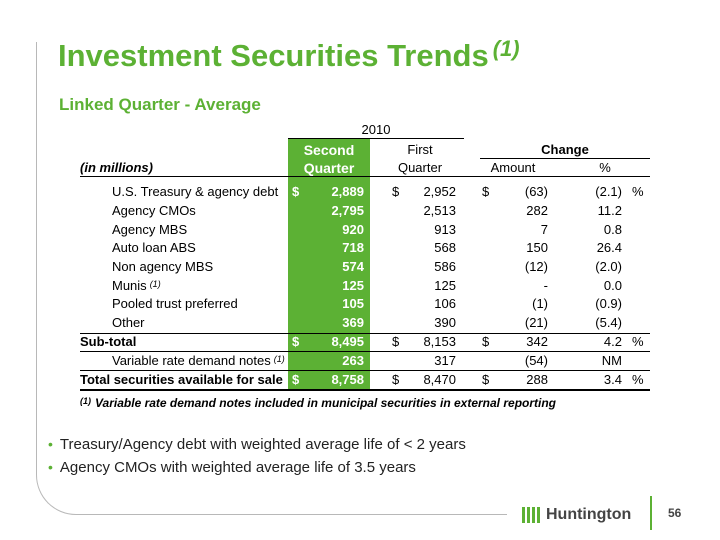  I want to click on first-quarter-value: 568, so click(445, 247).